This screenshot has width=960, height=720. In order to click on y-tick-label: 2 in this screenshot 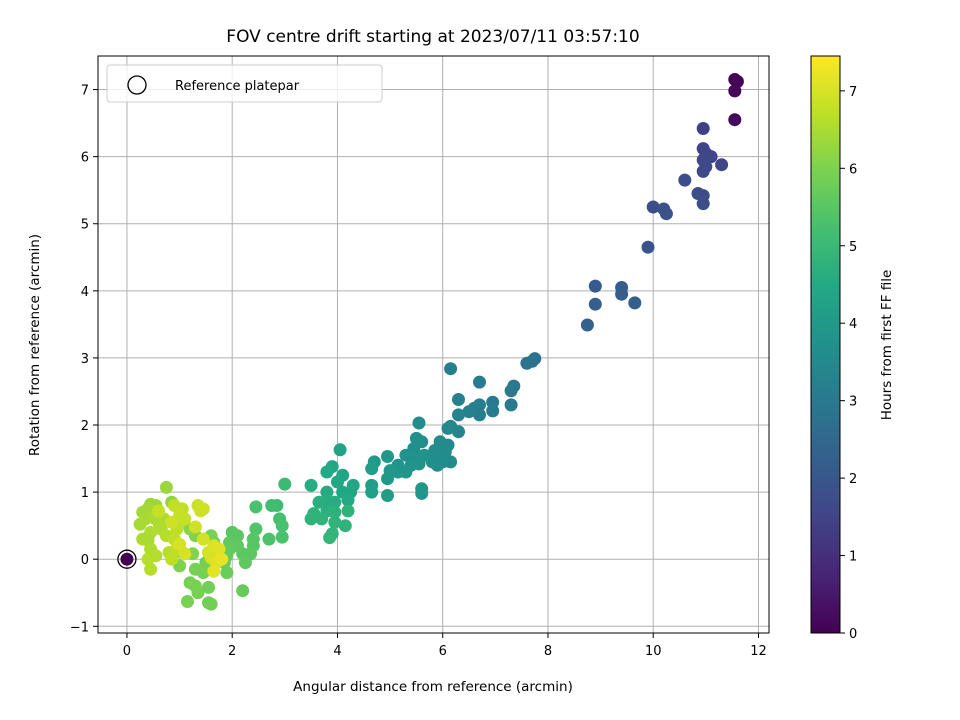, I will do `click(85, 426)`.